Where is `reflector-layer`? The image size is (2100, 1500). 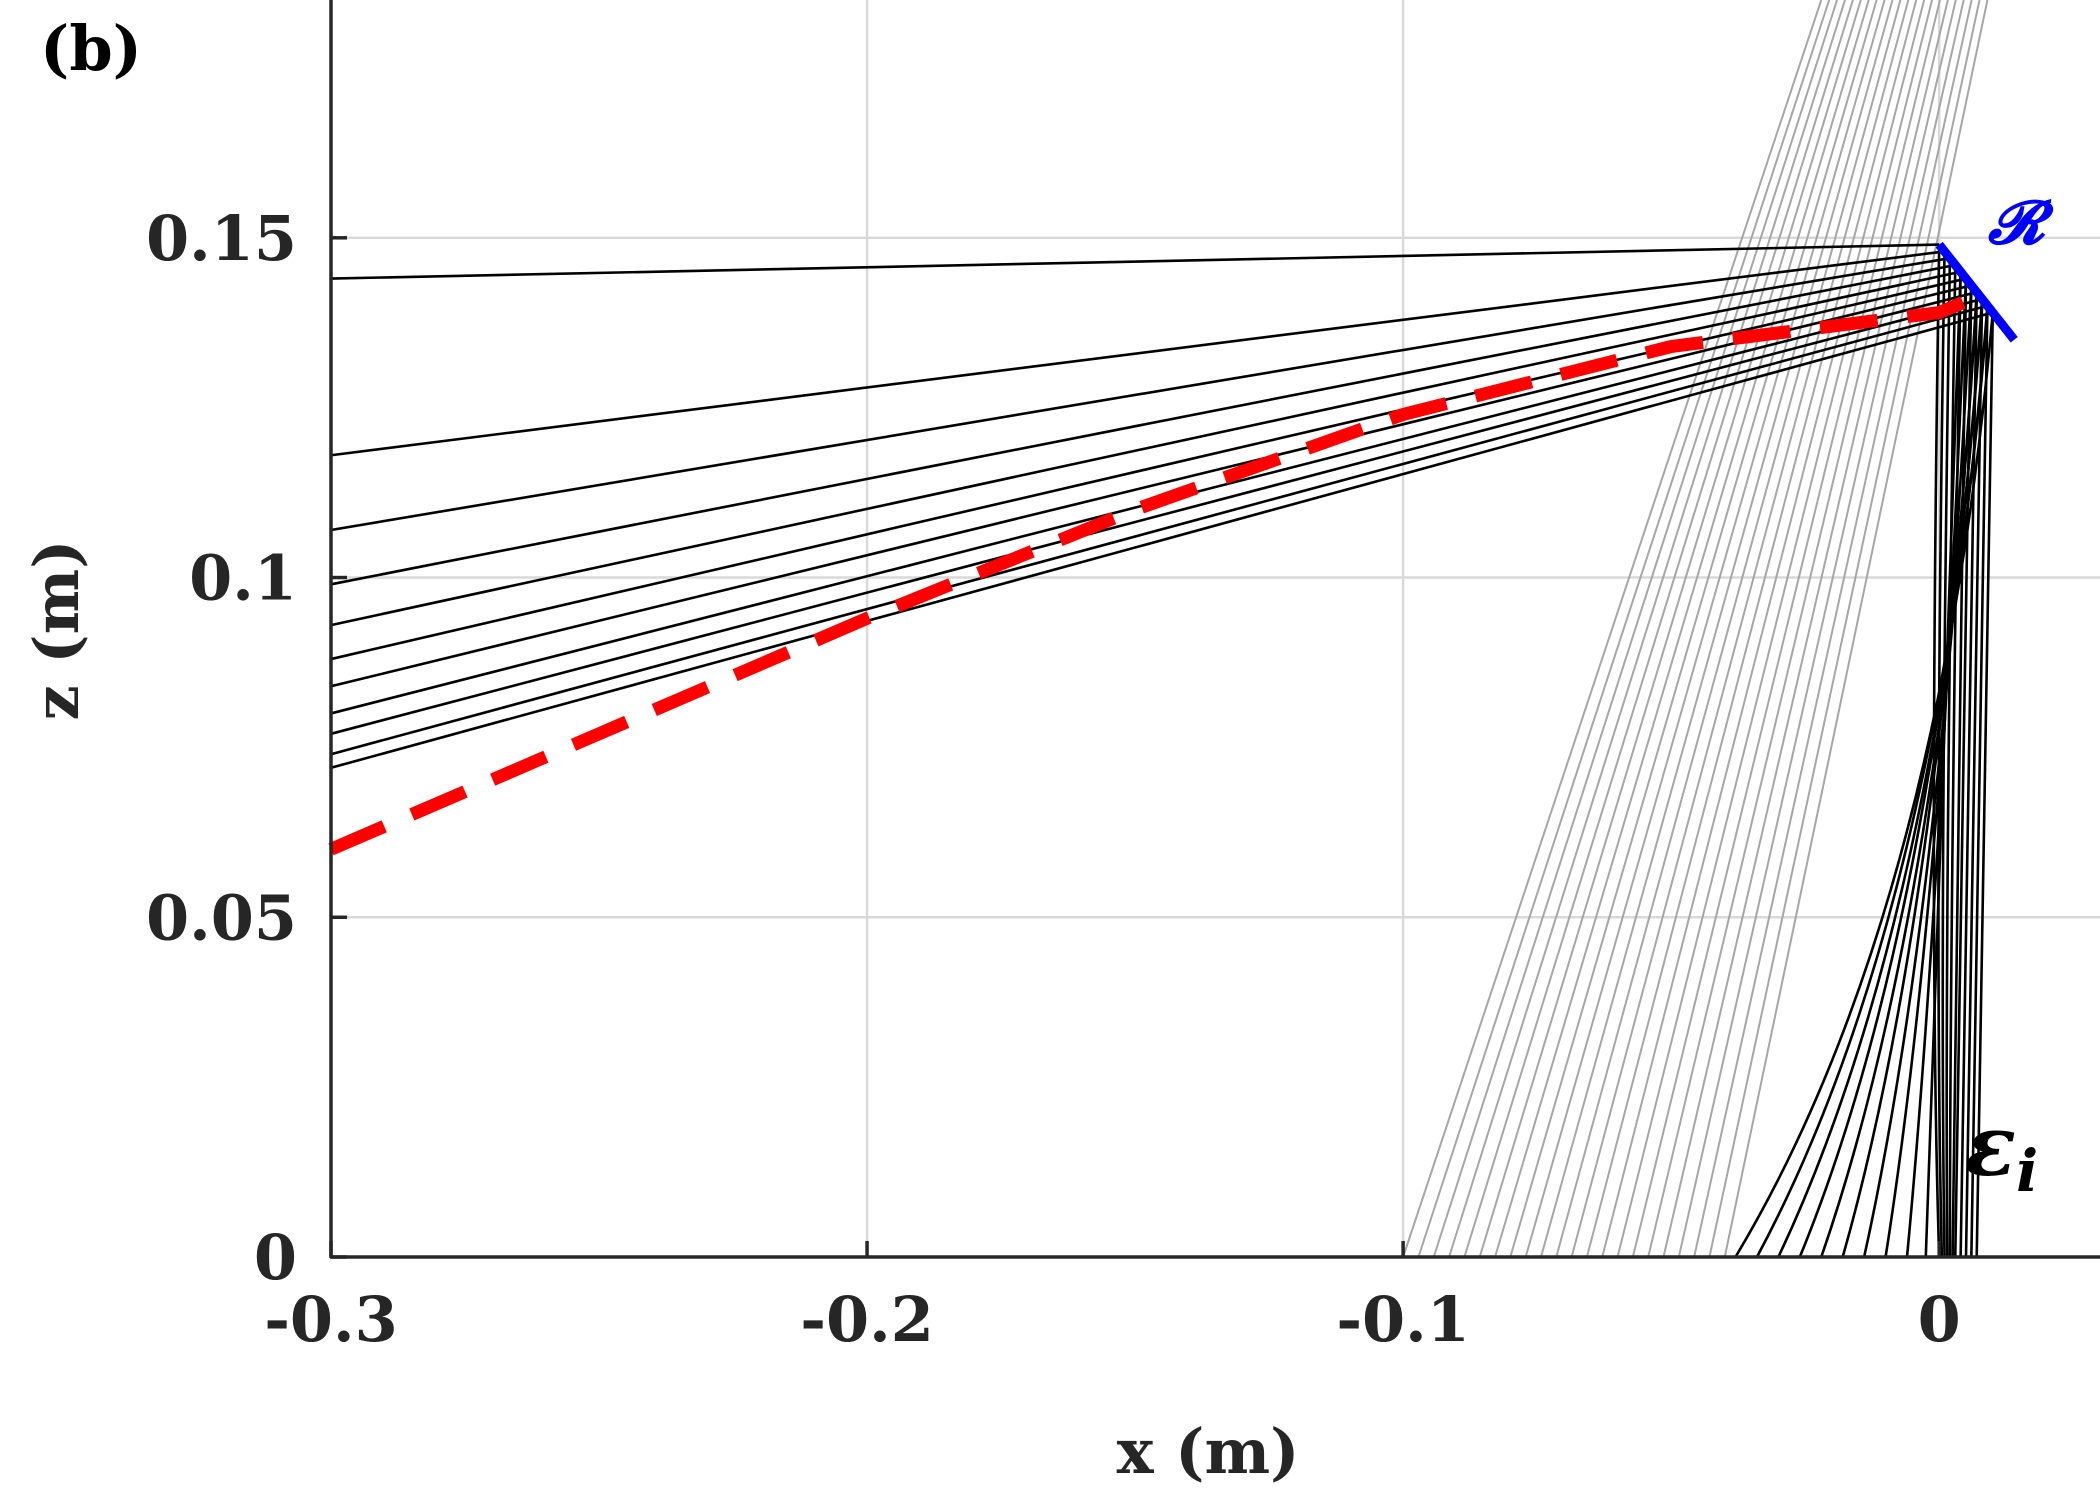
reflector-layer is located at coordinates (1976, 292).